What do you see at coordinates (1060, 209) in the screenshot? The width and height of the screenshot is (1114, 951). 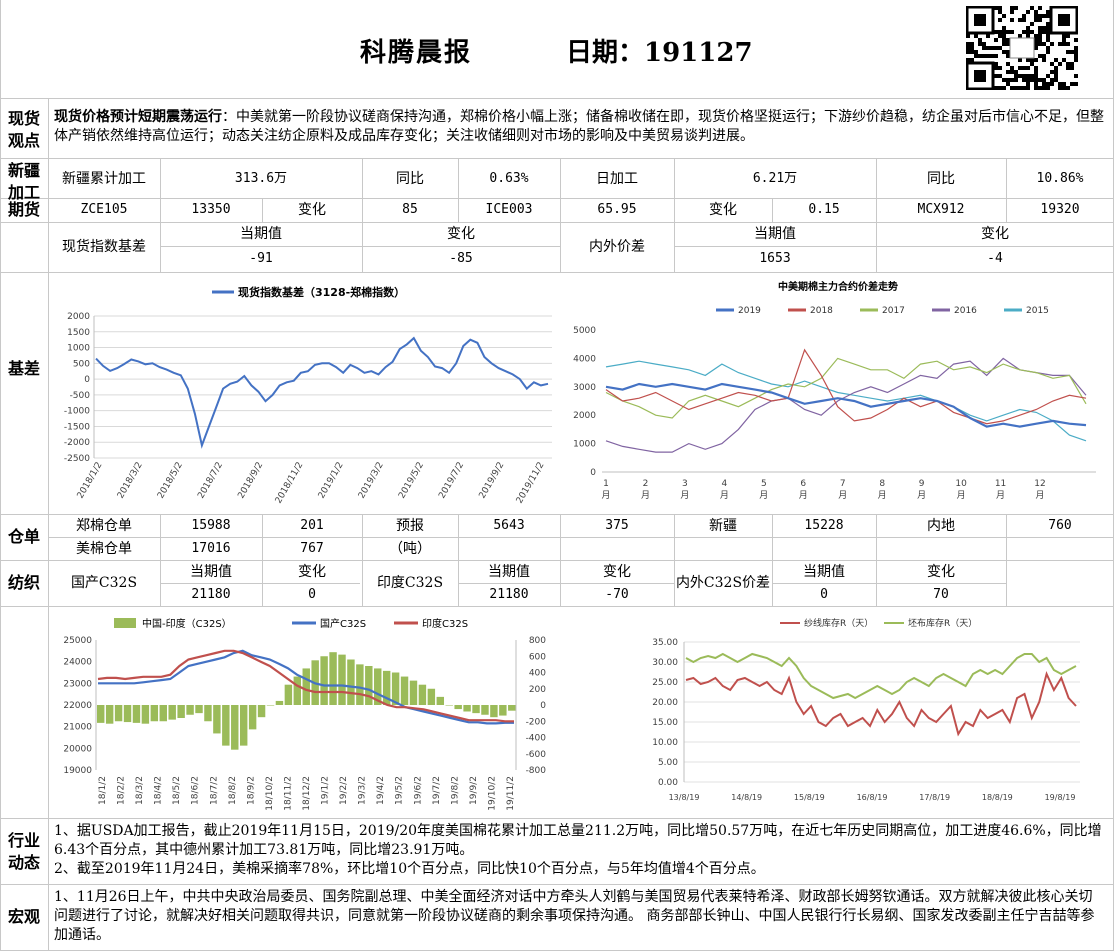 I see `futures-value-3: 19320` at bounding box center [1060, 209].